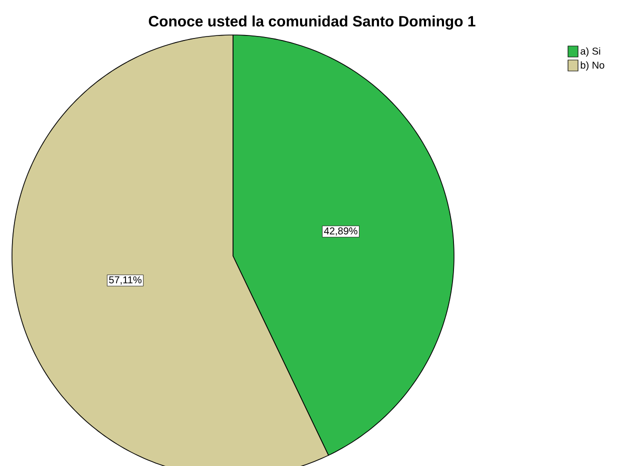  What do you see at coordinates (592, 66) in the screenshot?
I see `legend-label: b) No` at bounding box center [592, 66].